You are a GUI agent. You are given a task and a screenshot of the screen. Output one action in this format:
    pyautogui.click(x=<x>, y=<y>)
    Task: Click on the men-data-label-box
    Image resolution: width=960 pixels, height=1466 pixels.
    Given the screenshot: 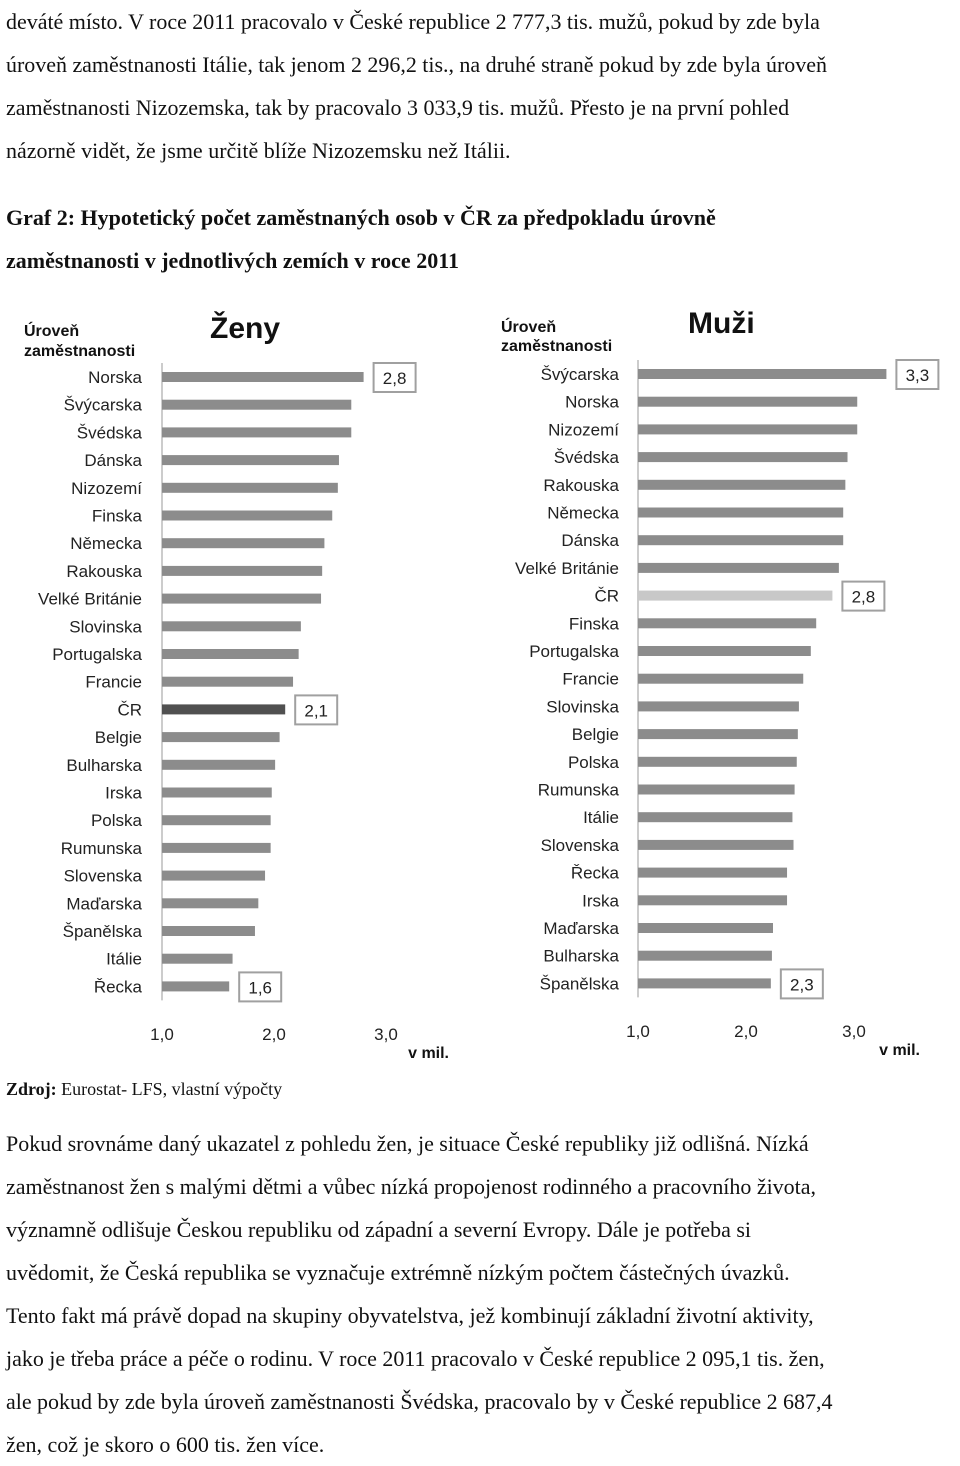 What is the action you would take?
    pyautogui.click(x=917, y=374)
    